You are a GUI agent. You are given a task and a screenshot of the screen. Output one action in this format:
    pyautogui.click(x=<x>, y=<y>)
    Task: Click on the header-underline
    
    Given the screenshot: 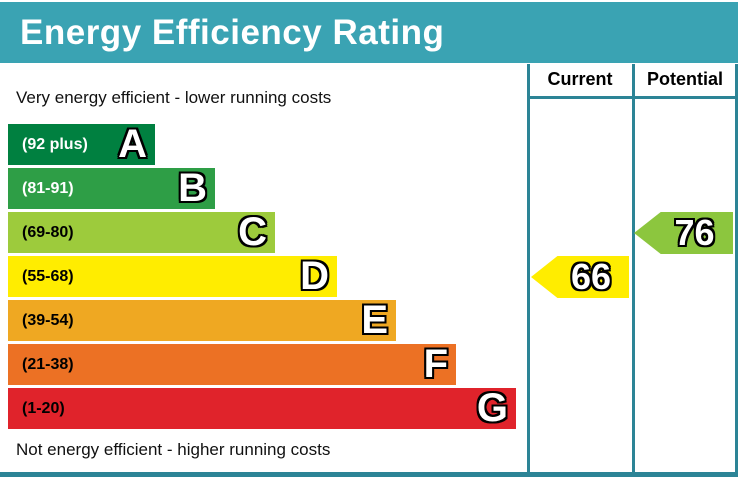 What is the action you would take?
    pyautogui.click(x=632, y=97)
    